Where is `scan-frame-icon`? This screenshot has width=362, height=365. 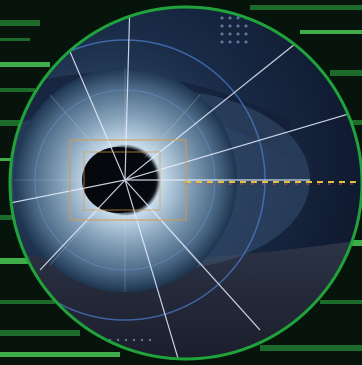
scan-frame-icon is located at coordinates (128, 180).